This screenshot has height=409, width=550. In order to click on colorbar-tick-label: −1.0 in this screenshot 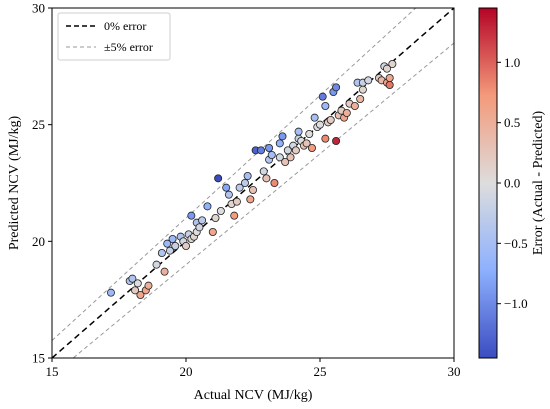, I will do `click(516, 303)`.